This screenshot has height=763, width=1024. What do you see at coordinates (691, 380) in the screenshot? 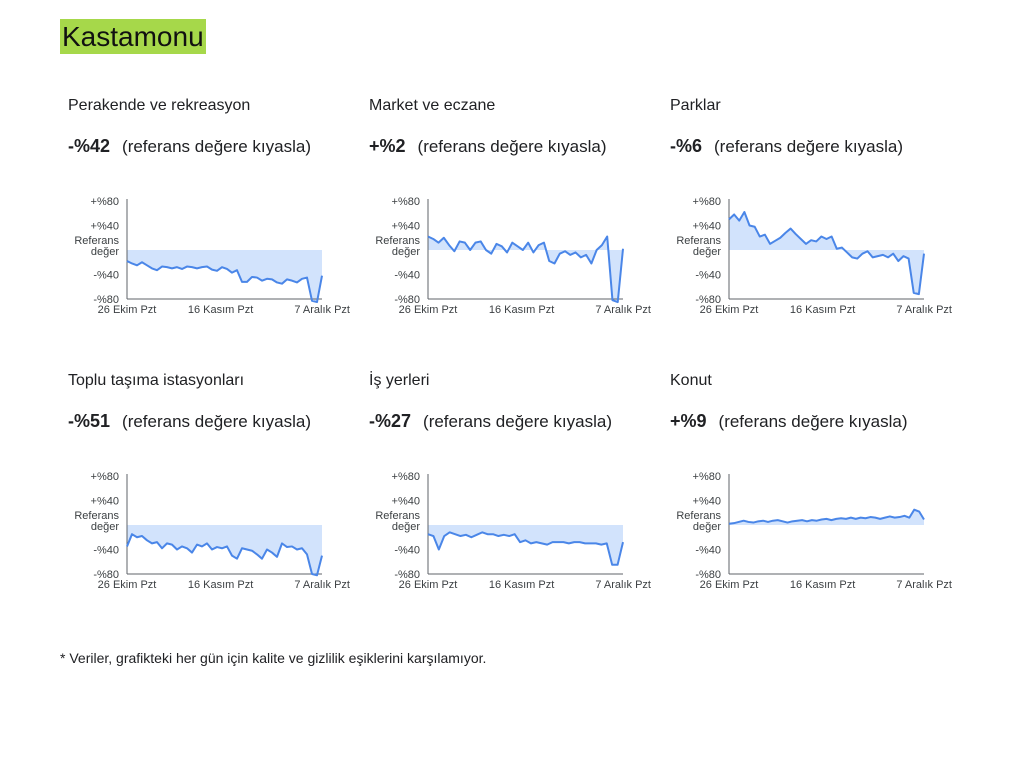
I see `chart-title: Konut` at bounding box center [691, 380].